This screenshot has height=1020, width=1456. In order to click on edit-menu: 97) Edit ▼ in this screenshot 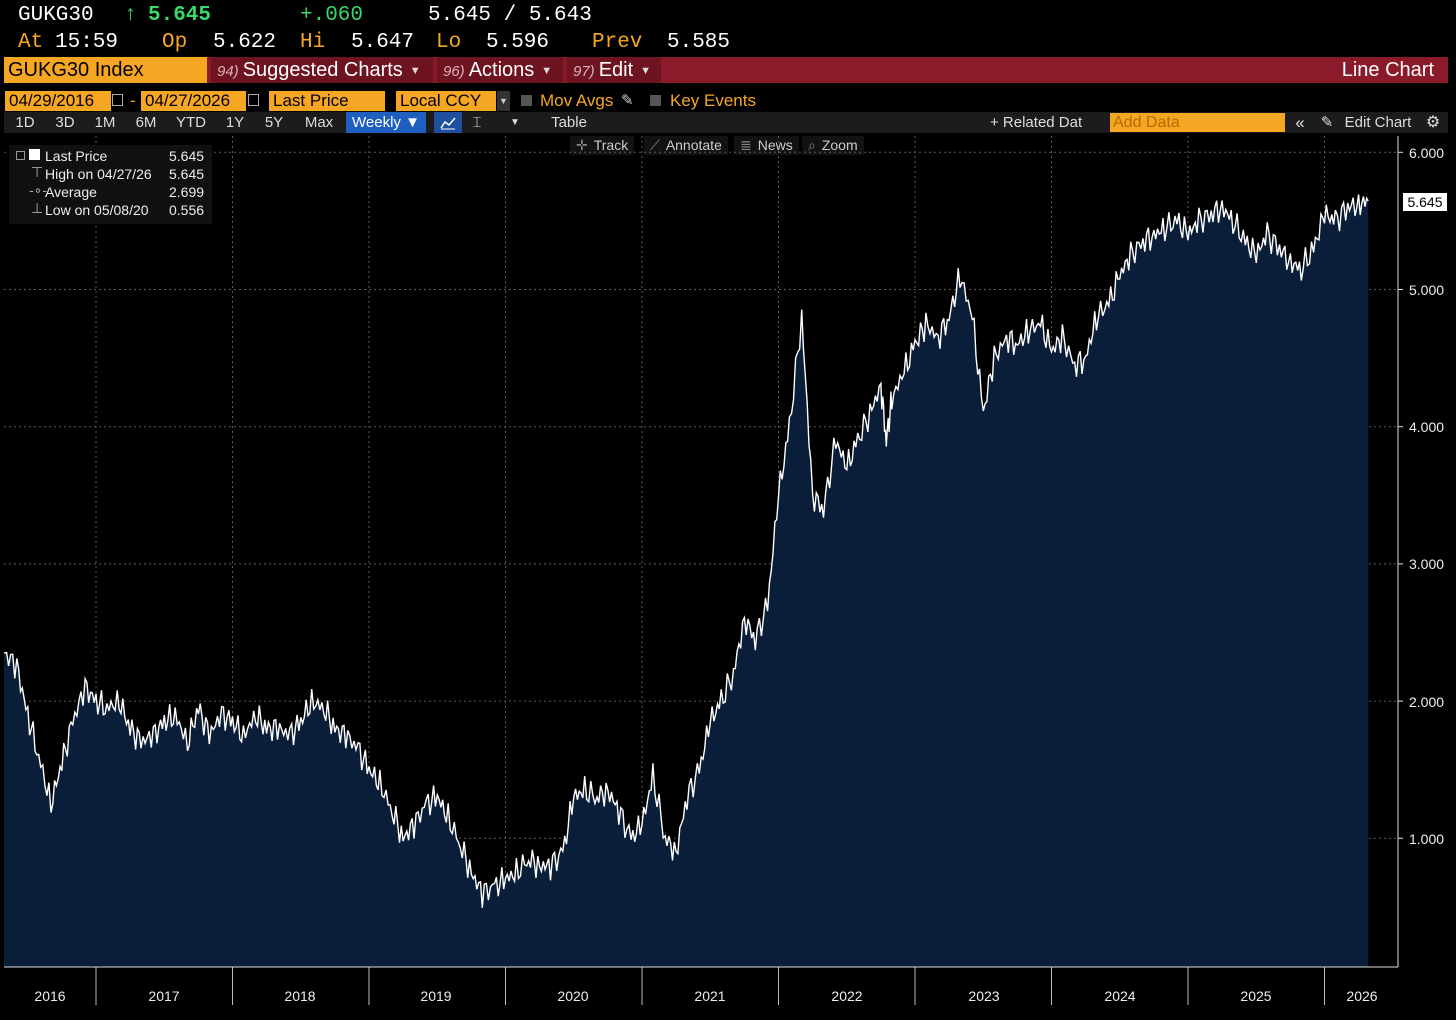, I will do `click(614, 70)`.